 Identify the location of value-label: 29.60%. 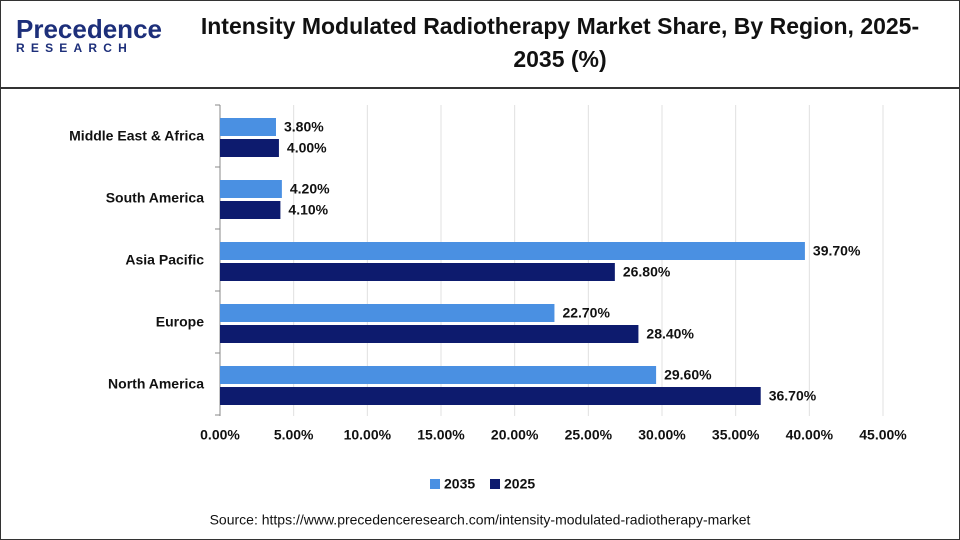
(688, 375).